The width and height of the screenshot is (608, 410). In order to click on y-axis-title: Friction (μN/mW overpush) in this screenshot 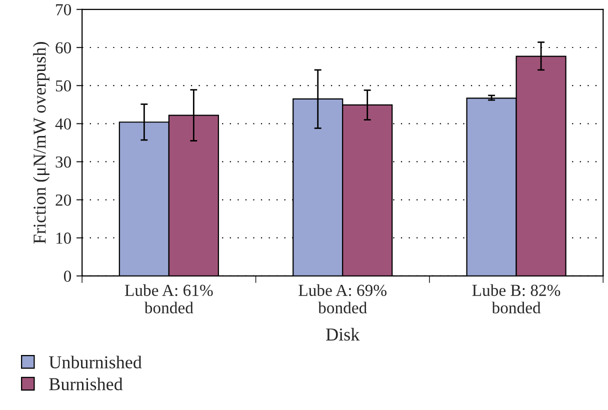, I will do `click(41, 143)`.